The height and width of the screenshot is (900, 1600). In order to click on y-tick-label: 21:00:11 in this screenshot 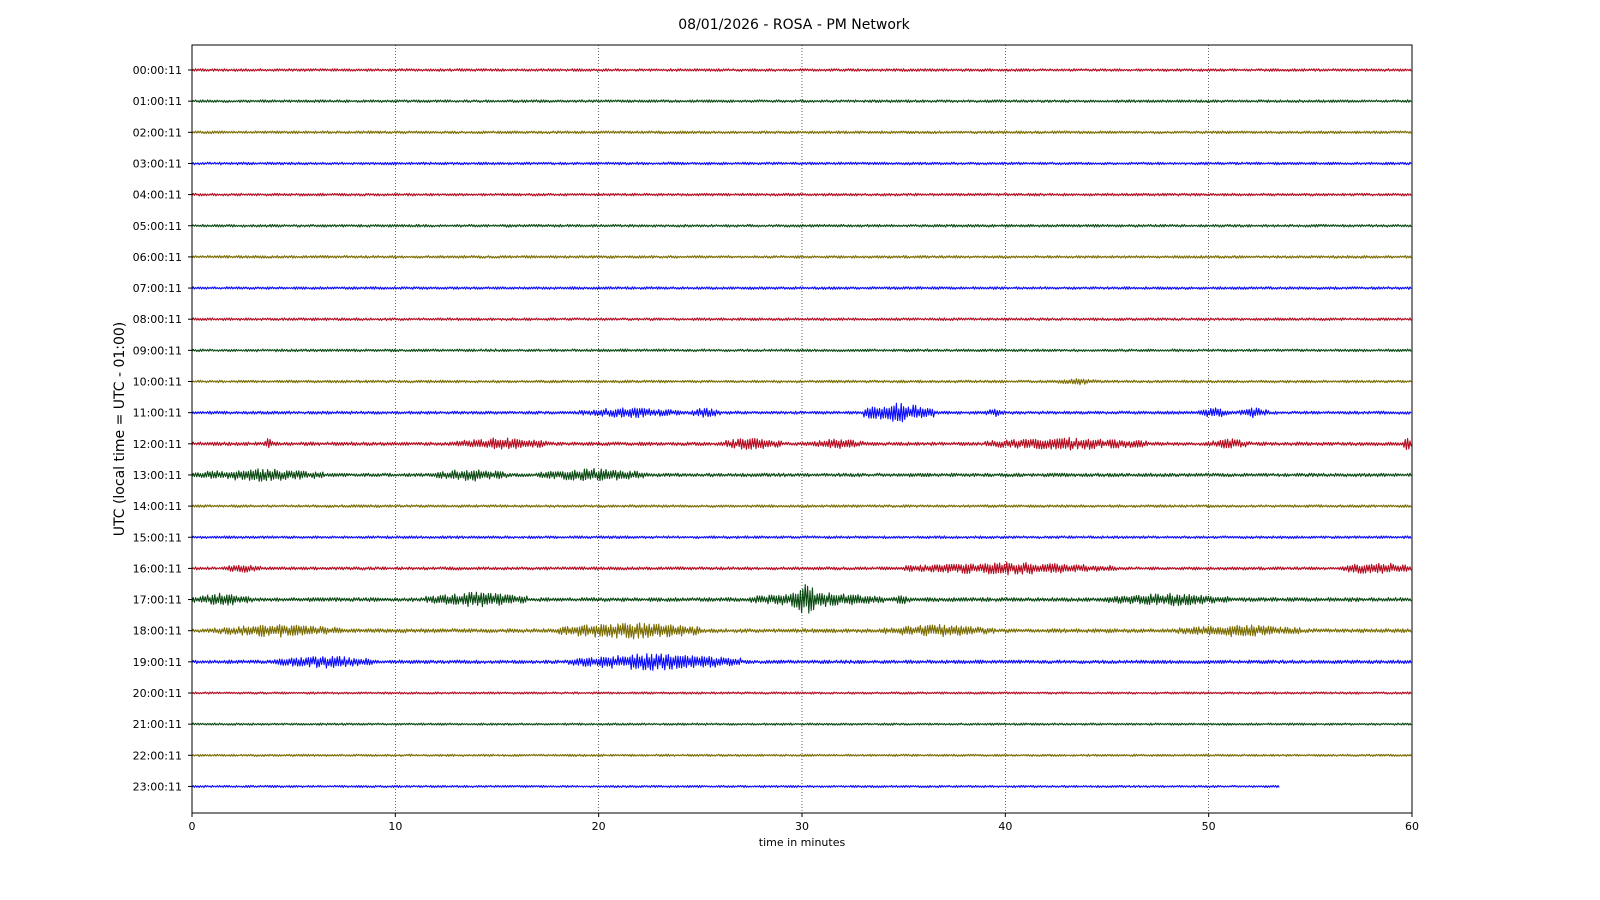, I will do `click(157, 724)`.